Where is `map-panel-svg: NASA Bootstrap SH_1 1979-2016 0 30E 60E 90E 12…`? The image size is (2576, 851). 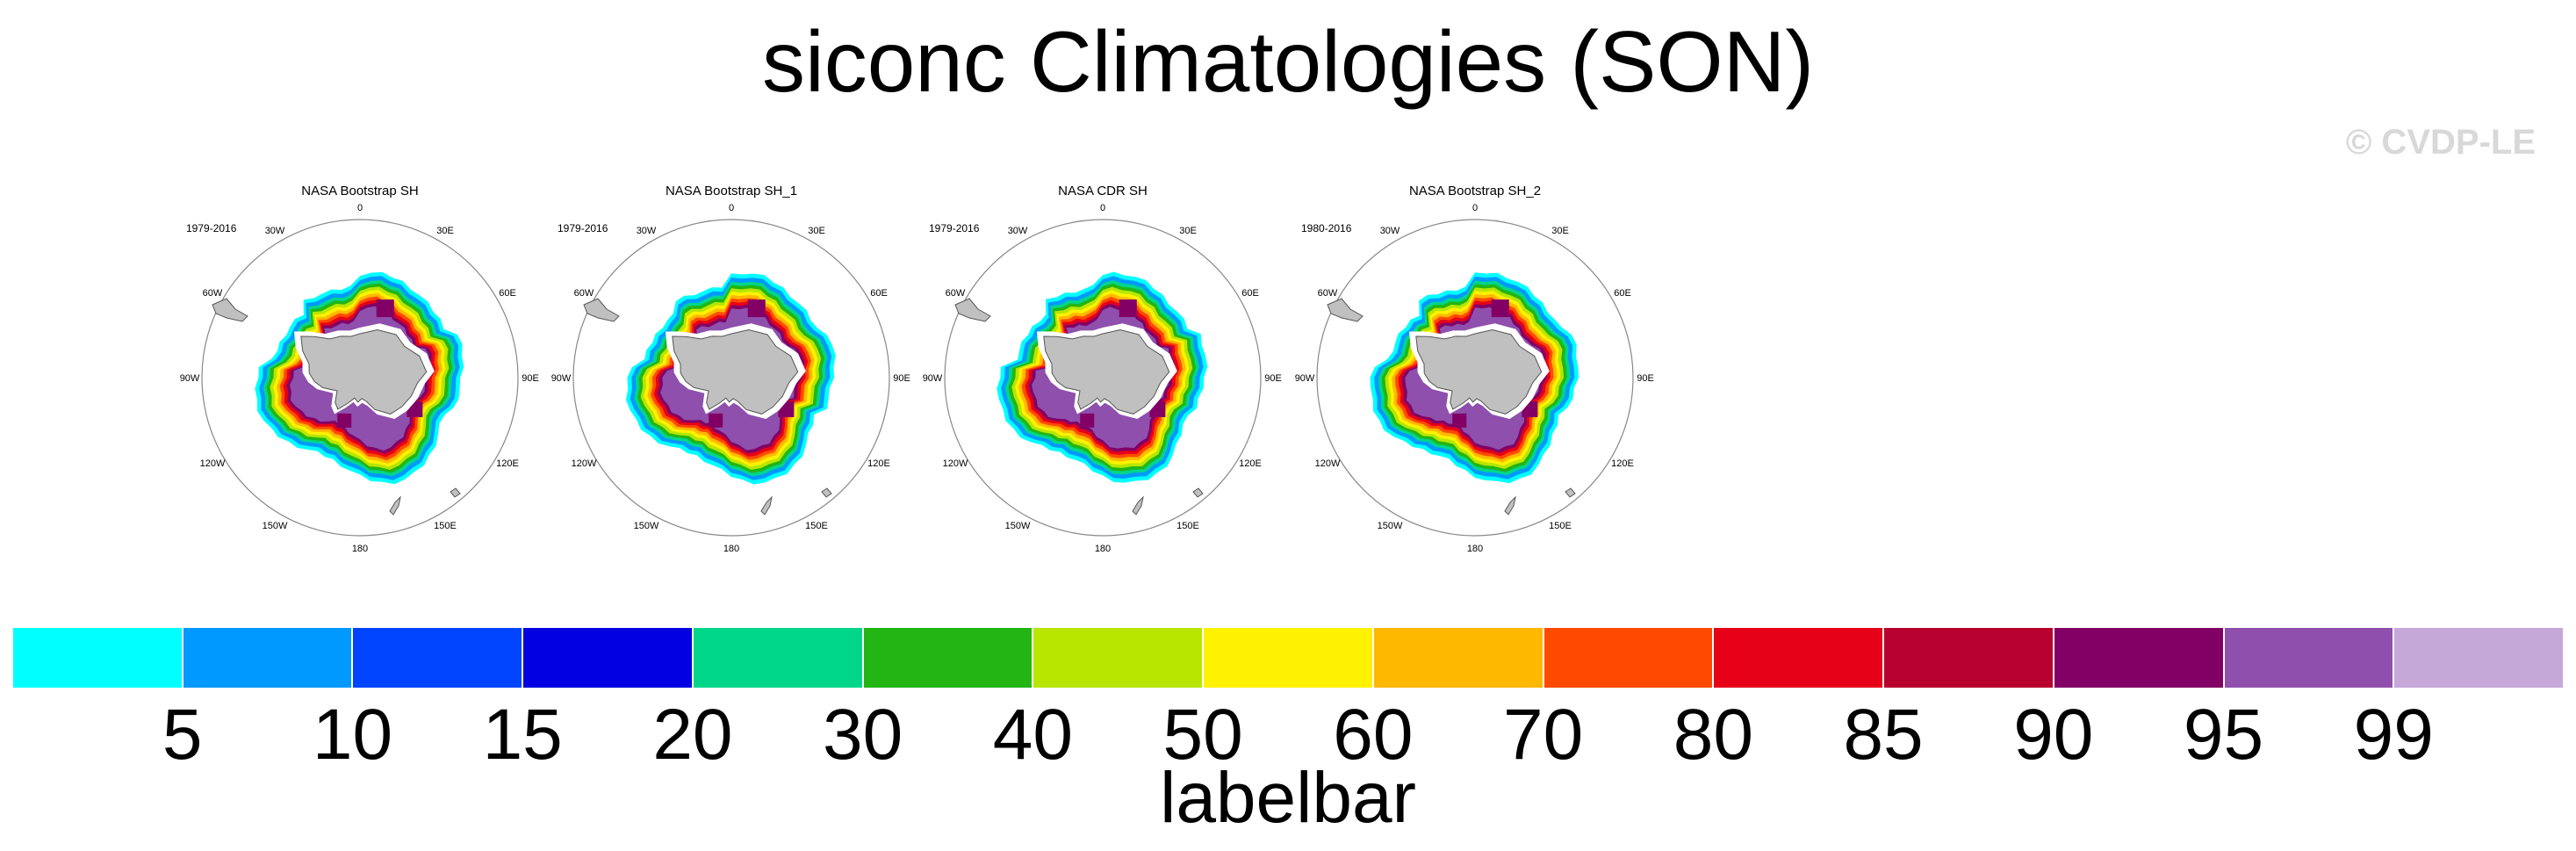 map-panel-svg: NASA Bootstrap SH_1 1979-2016 0 30E 60E 90E 12… is located at coordinates (730, 369).